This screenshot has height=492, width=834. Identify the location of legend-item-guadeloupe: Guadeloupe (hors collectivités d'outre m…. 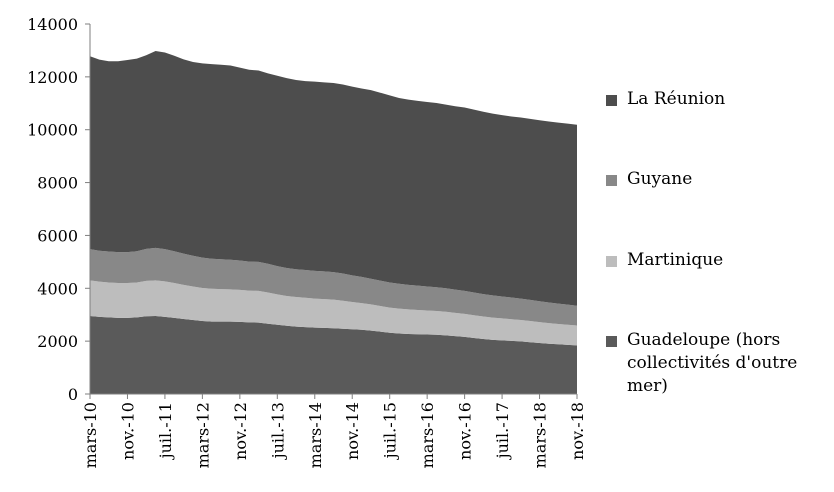
(716, 363).